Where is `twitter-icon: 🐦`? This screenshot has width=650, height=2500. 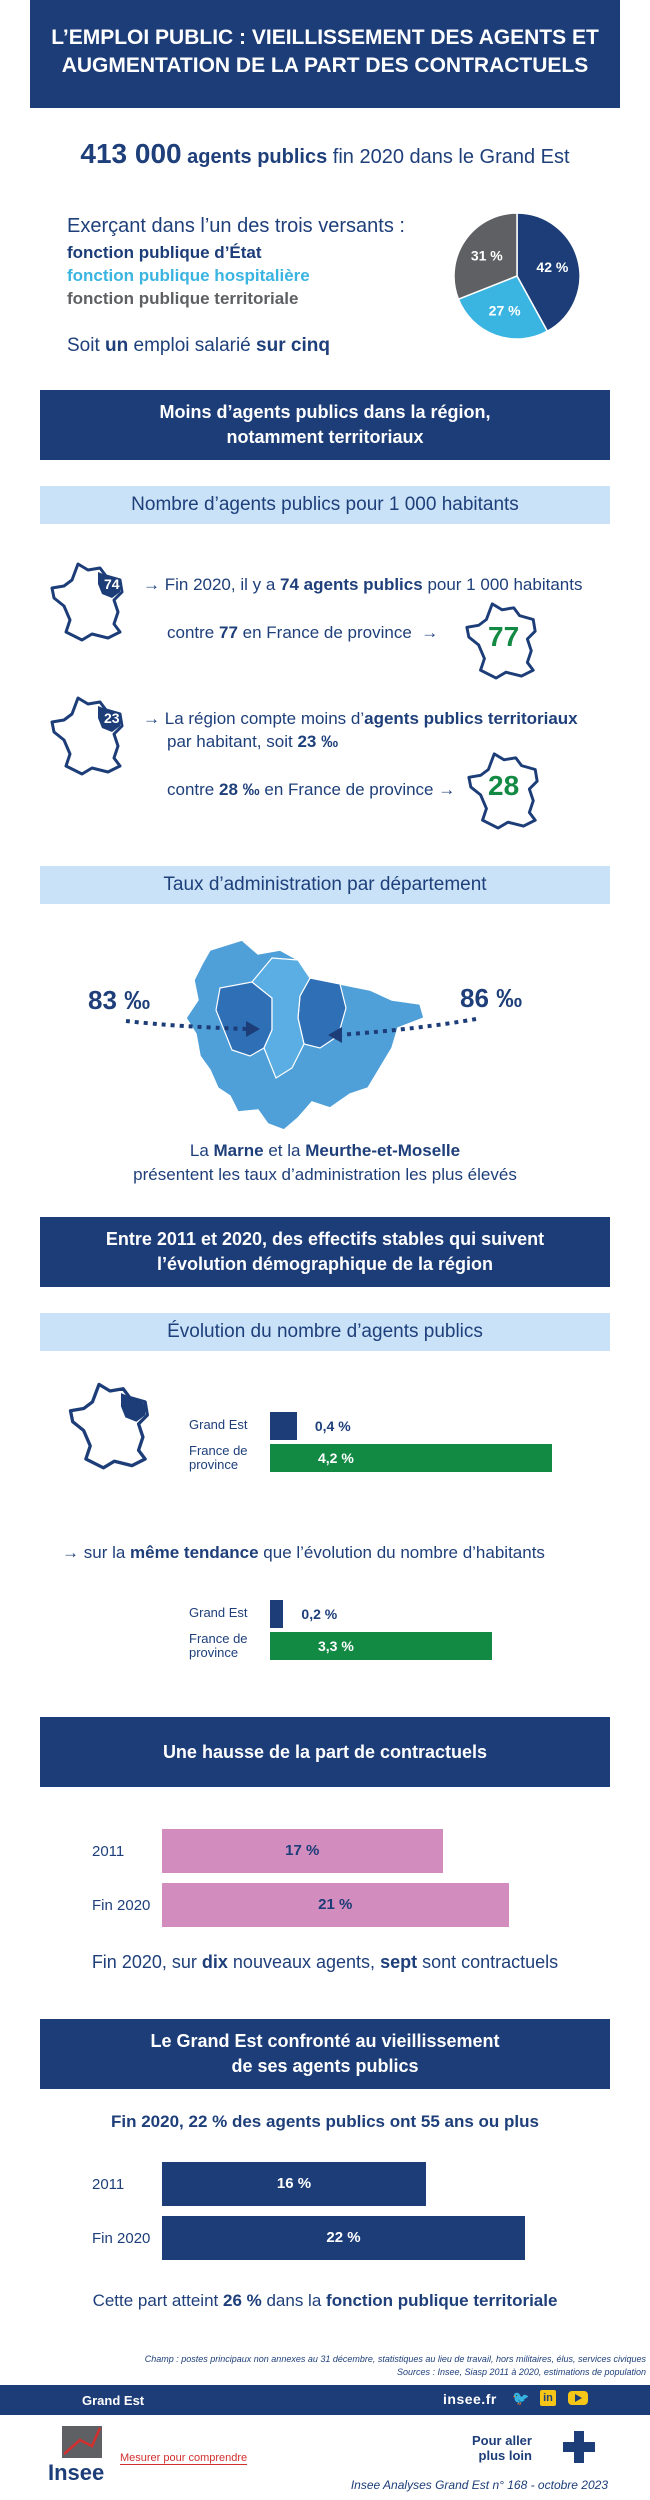
twitter-icon: 🐦 is located at coordinates (521, 2398).